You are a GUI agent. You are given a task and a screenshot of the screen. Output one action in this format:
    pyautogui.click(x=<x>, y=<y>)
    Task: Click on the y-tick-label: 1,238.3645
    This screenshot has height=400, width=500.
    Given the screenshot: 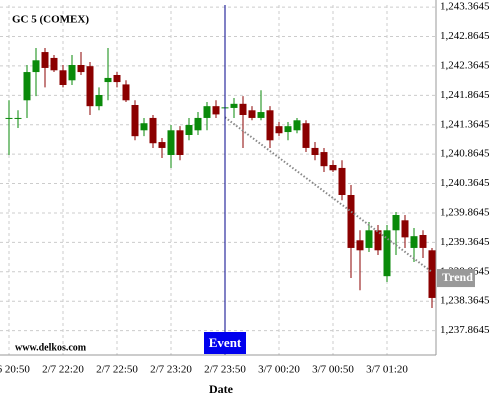 What is the action you would take?
    pyautogui.click(x=465, y=301)
    